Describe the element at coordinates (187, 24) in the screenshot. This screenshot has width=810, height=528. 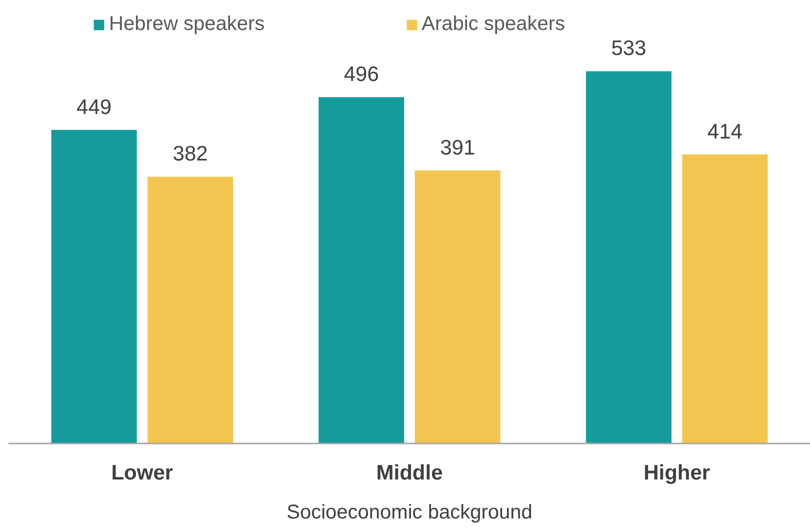
I see `legend-label: Hebrew speakers` at that location.